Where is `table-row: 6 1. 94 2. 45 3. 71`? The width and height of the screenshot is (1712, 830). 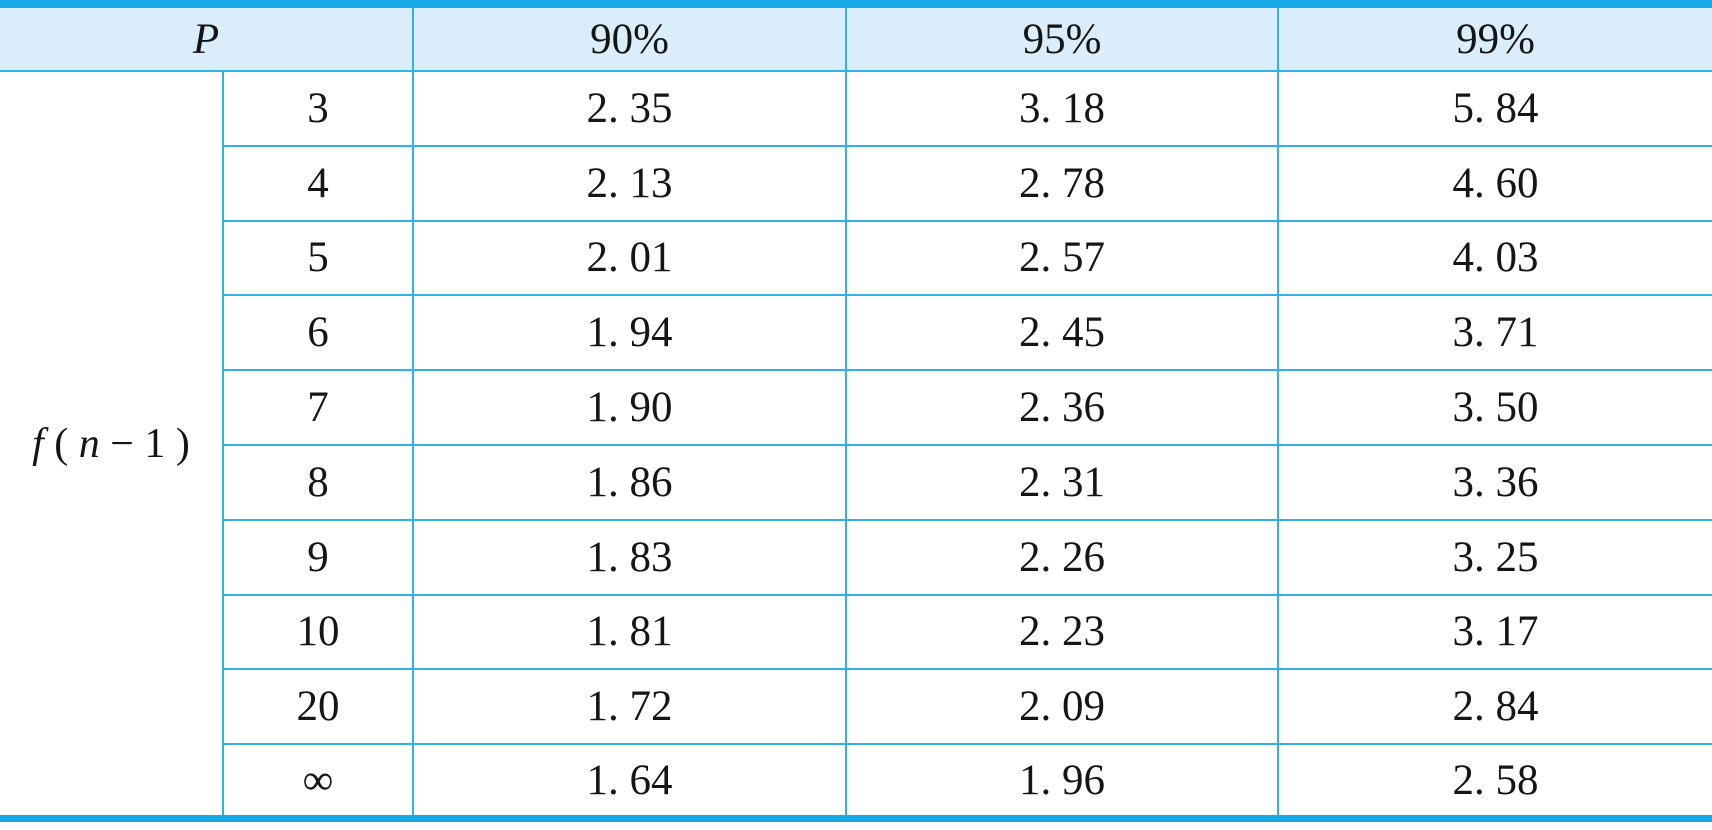
table-row: 6 1. 94 2. 45 3. 71 is located at coordinates (856, 333).